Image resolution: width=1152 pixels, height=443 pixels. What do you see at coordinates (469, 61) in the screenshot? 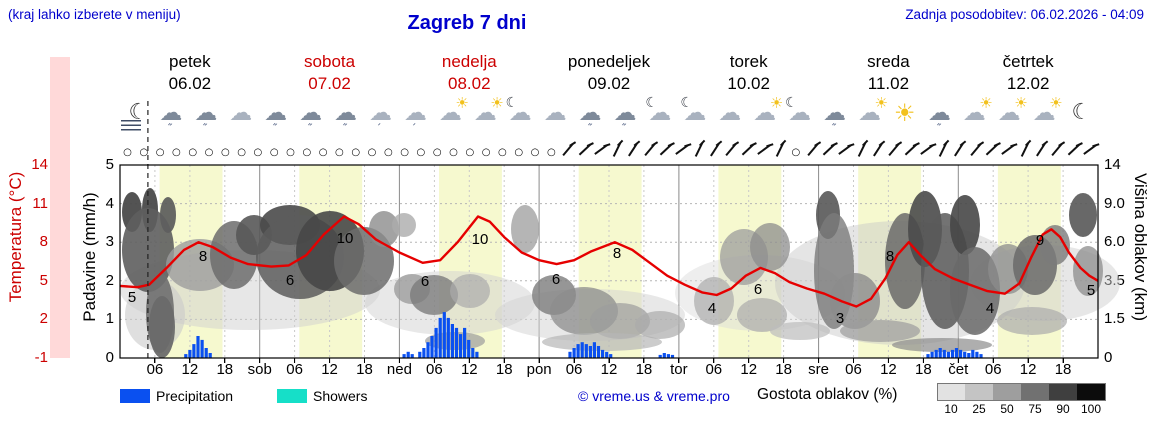
I see `day-name: nedelja` at bounding box center [469, 61].